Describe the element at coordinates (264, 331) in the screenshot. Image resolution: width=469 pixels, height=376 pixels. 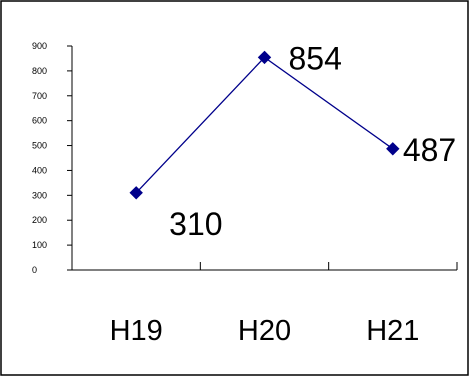
I see `x-tick-label: H20` at that location.